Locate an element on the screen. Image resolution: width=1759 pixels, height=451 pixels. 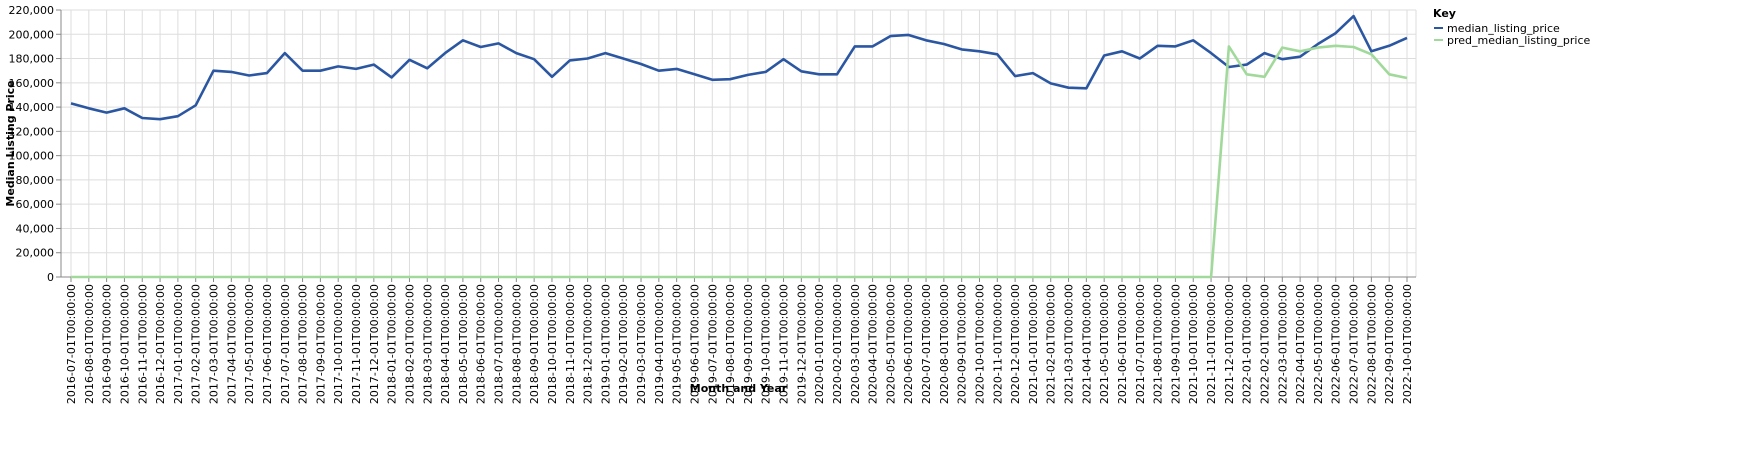
legend-label-pred_median_listing_price: pred_median_listing_price is located at coordinates (1519, 40).